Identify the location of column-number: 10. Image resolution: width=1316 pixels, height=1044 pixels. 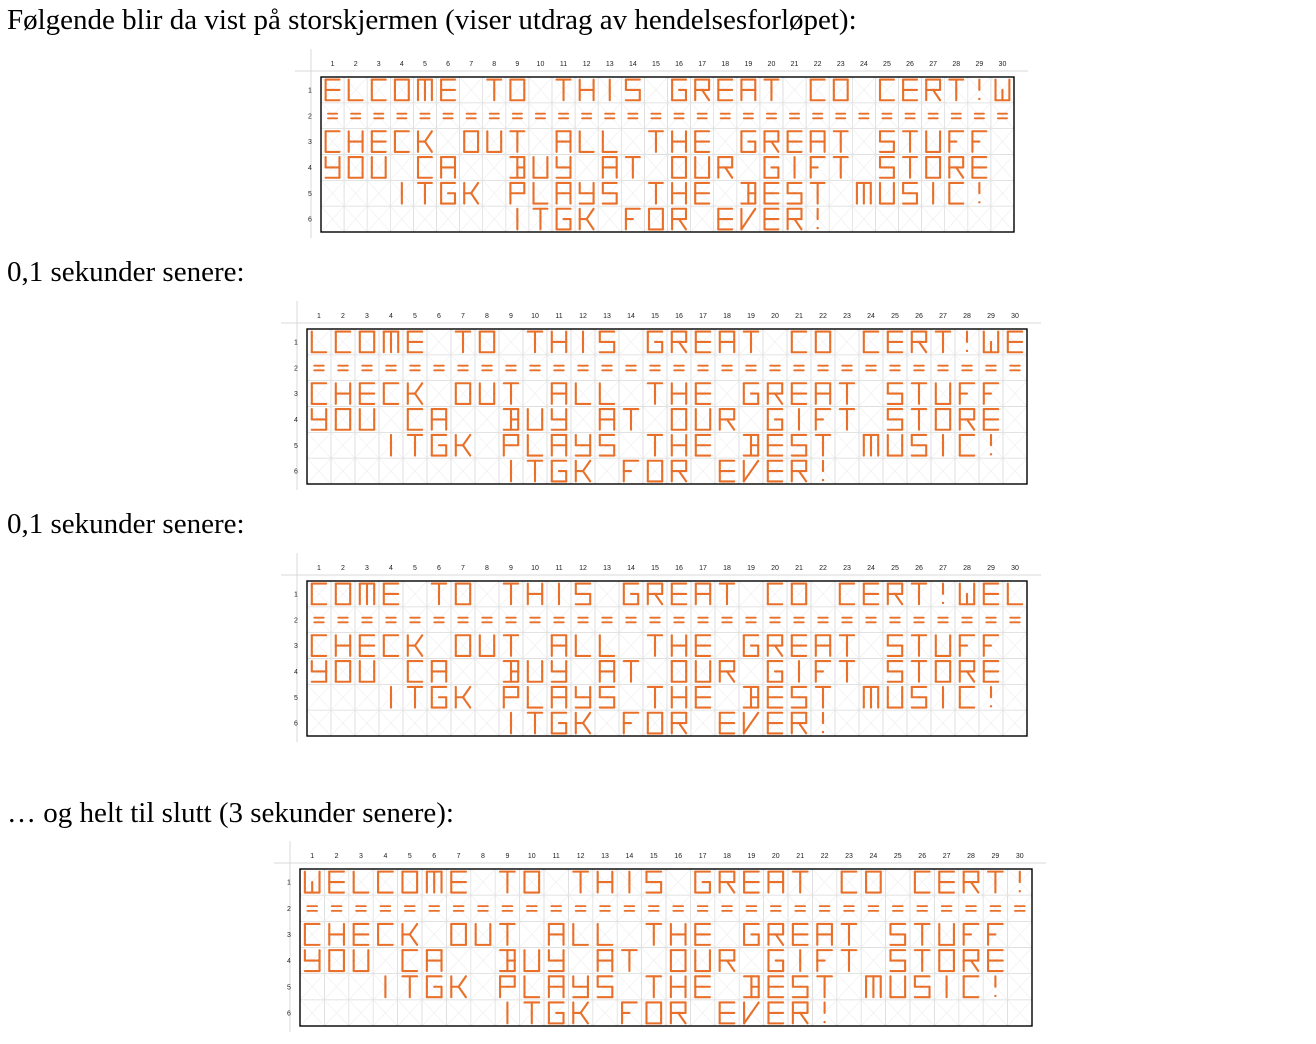
(532, 856).